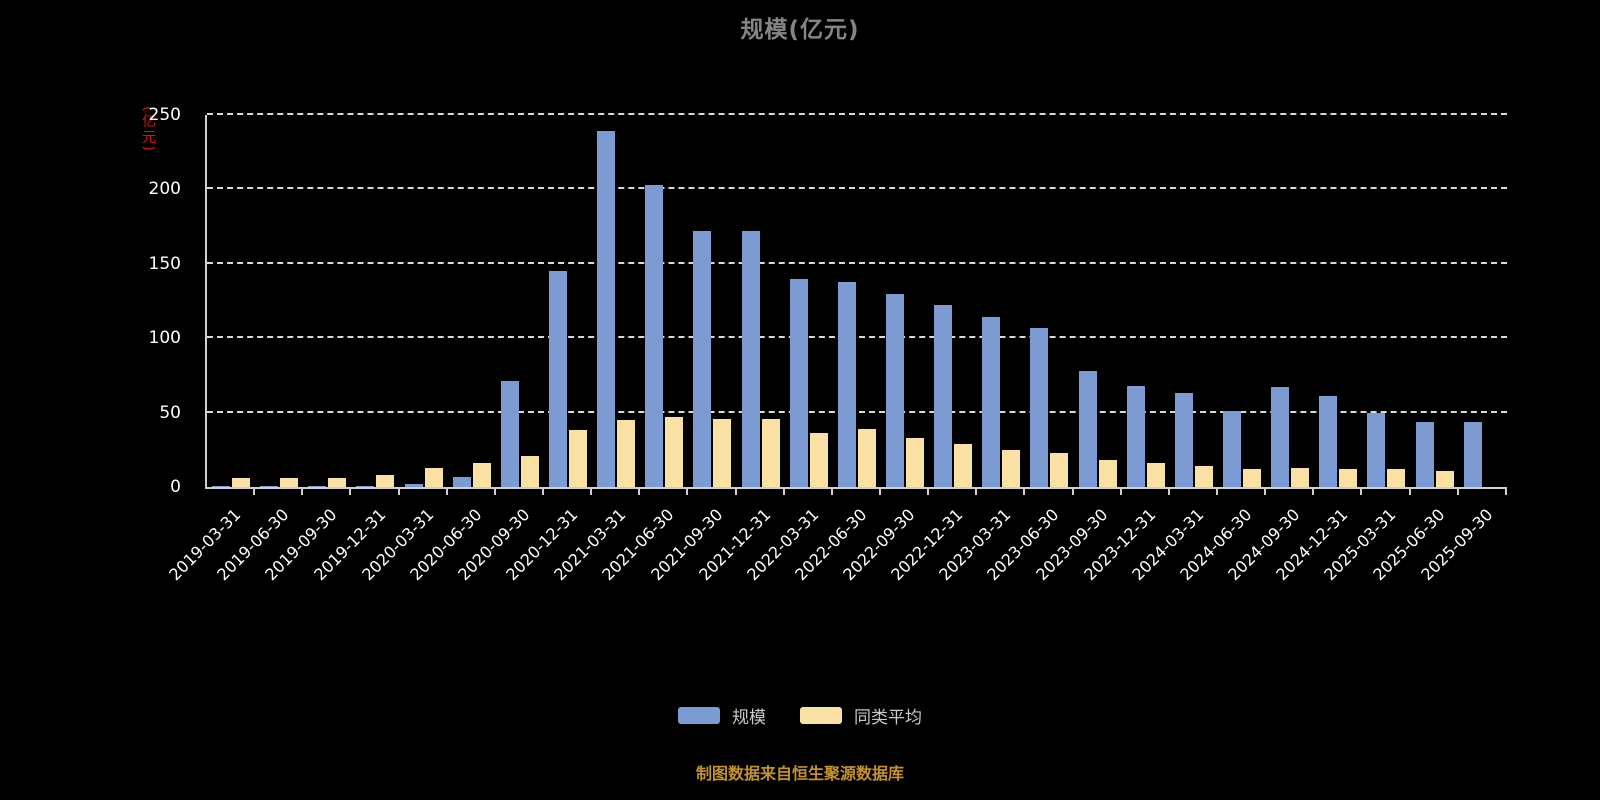 This screenshot has width=1600, height=800. What do you see at coordinates (699, 715) in the screenshot?
I see `legend-swatch-scale` at bounding box center [699, 715].